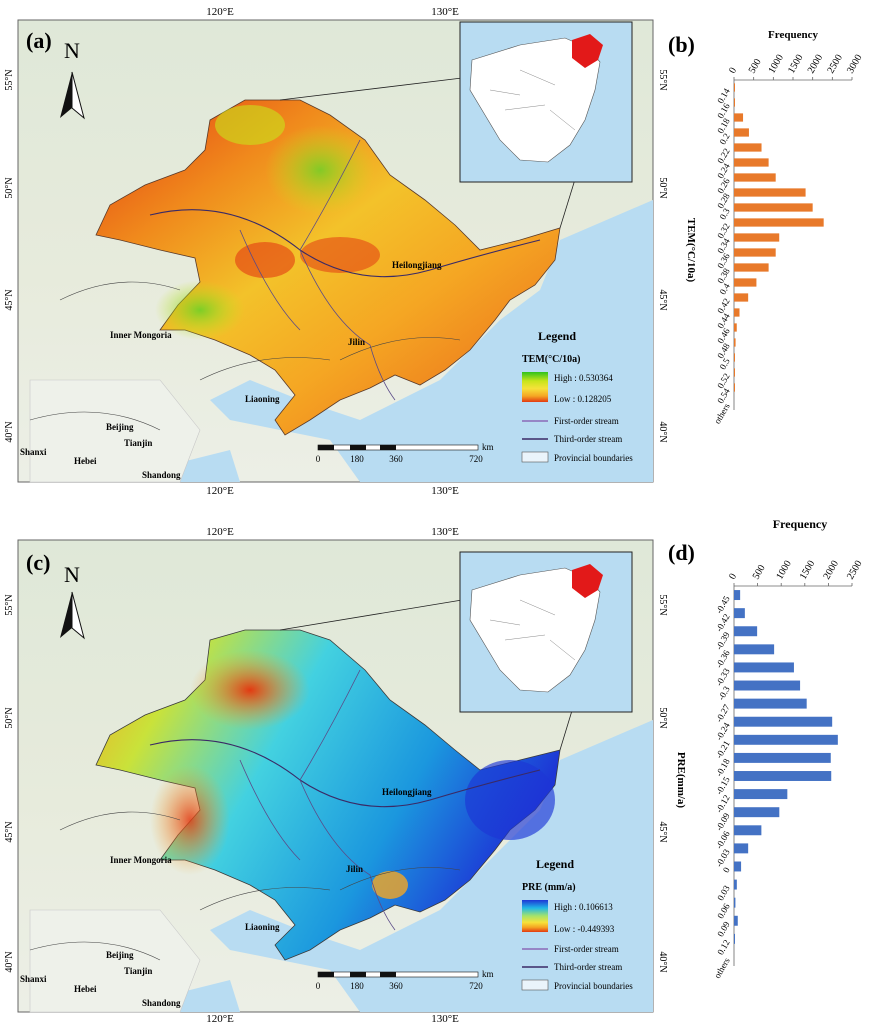 Image resolution: width=877 pixels, height=1029 pixels. I want to click on hist-b-title: Frequency, so click(793, 35).